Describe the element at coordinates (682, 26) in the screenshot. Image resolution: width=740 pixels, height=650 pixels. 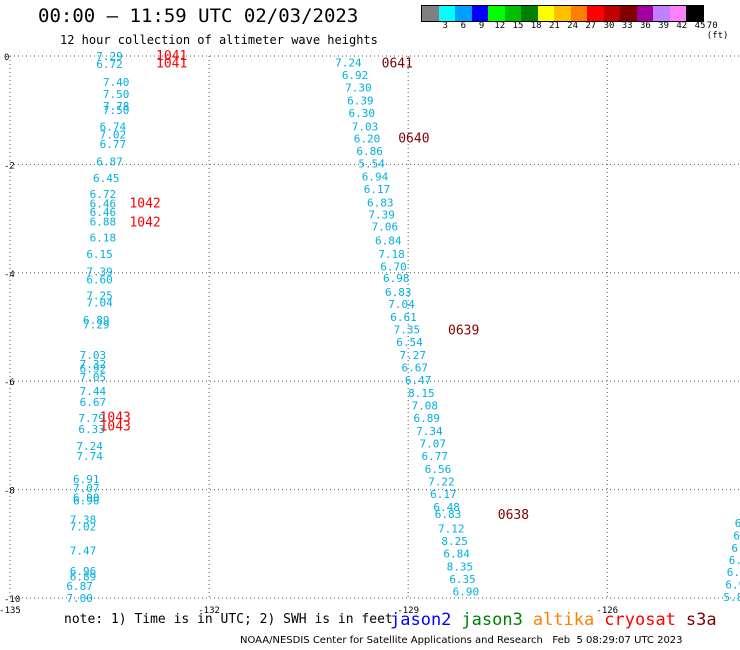
I see `color-scale-label: 42` at that location.